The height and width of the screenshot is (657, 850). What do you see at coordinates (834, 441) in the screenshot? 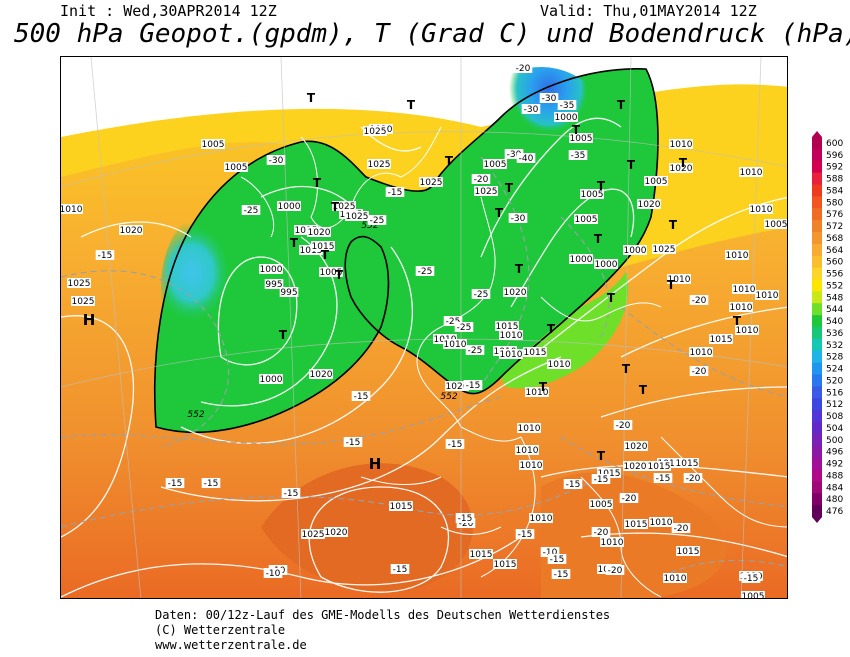
I see `colorbar-label: 500` at bounding box center [834, 441].